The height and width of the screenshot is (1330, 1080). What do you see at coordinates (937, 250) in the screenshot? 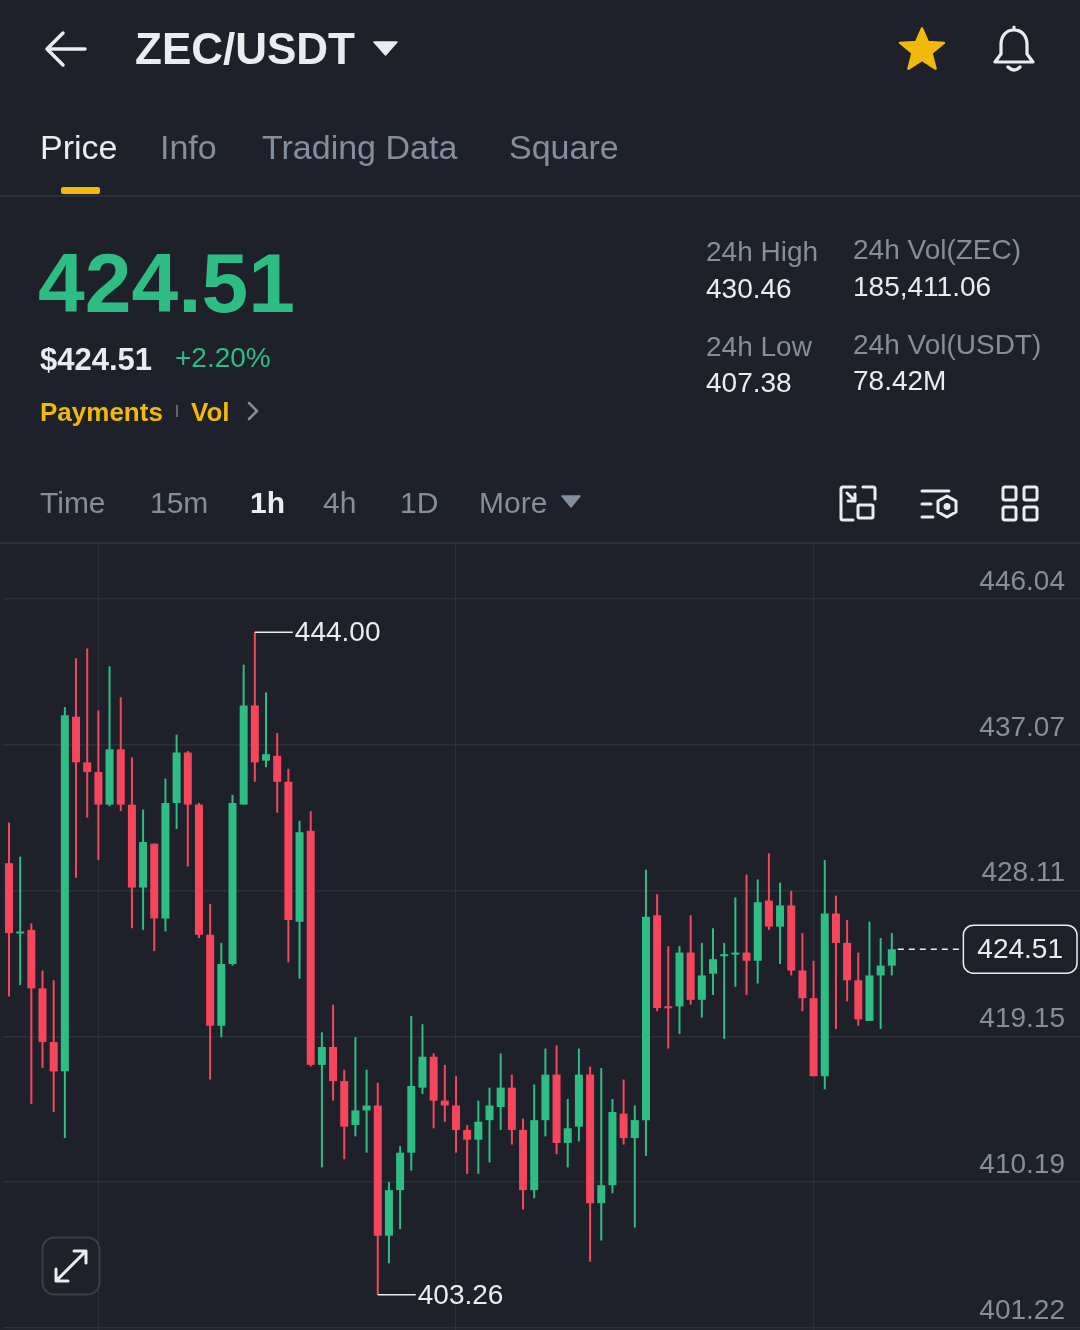
I see `text: 24h Vol(ZEC)` at bounding box center [937, 250].